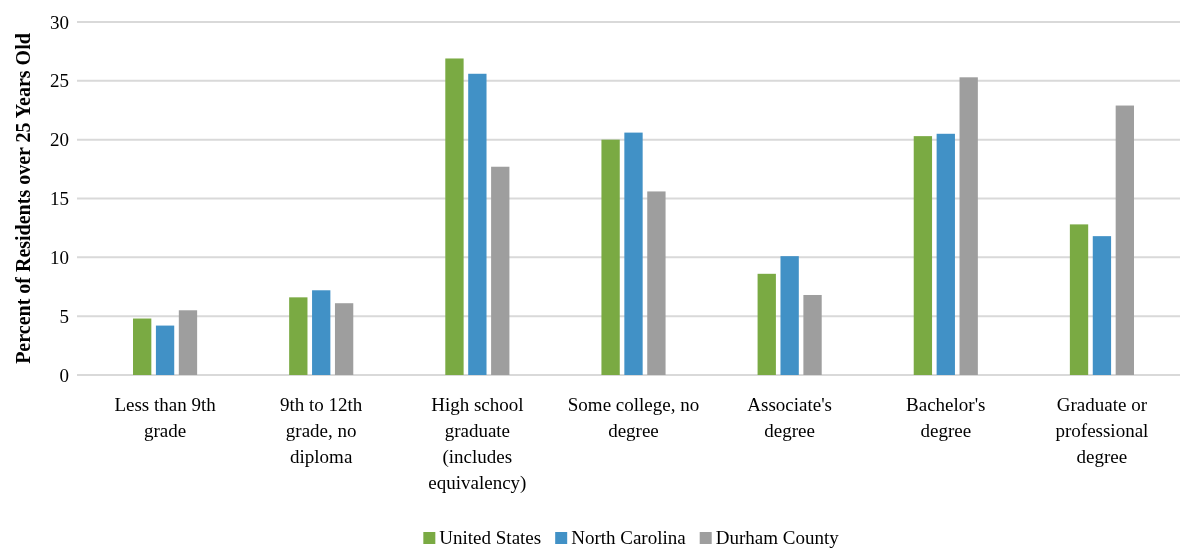 The height and width of the screenshot is (548, 1182). Describe the element at coordinates (946, 417) in the screenshot. I see `x-tick-label: Bachelor's degree` at that location.